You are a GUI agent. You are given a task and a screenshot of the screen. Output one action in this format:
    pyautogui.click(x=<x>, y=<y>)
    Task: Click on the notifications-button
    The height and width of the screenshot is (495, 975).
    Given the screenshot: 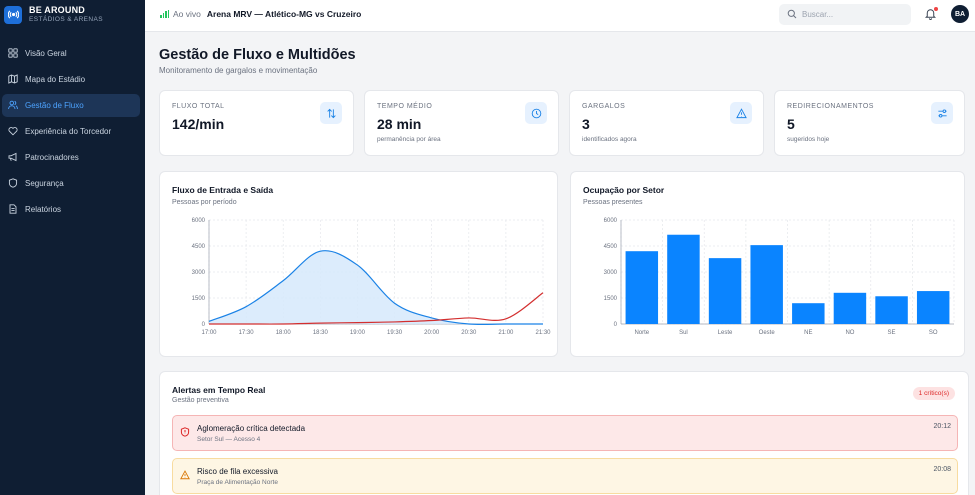 What is the action you would take?
    pyautogui.click(x=931, y=14)
    